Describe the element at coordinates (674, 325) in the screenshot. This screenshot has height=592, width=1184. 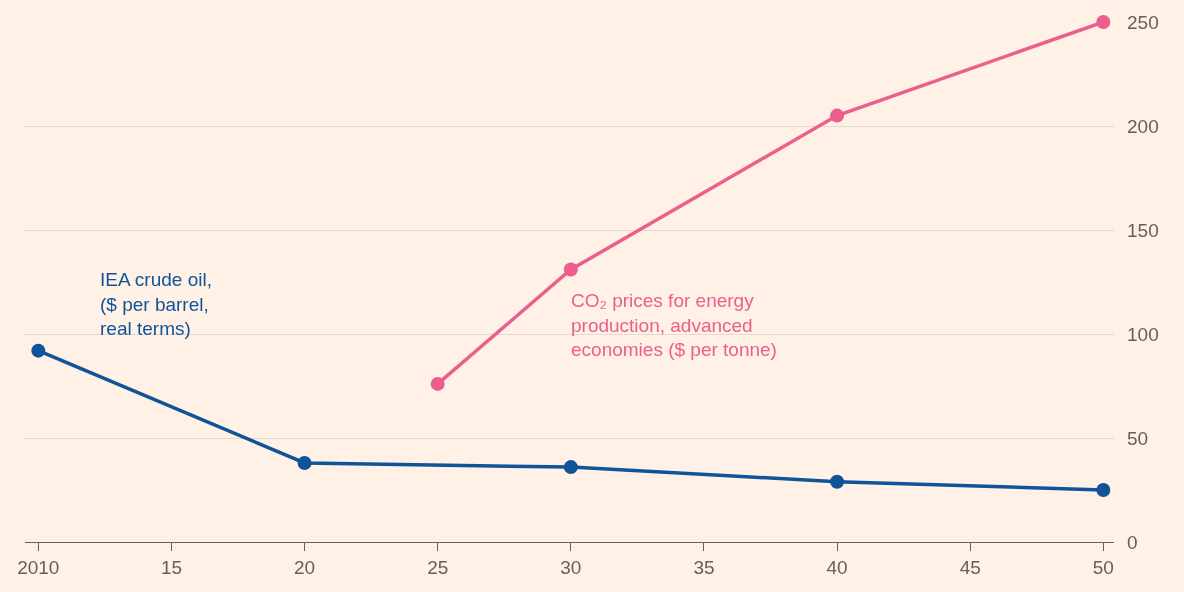
I see `series-label: CO₂ prices for energy production, advanced economies ($ per tonne)` at that location.